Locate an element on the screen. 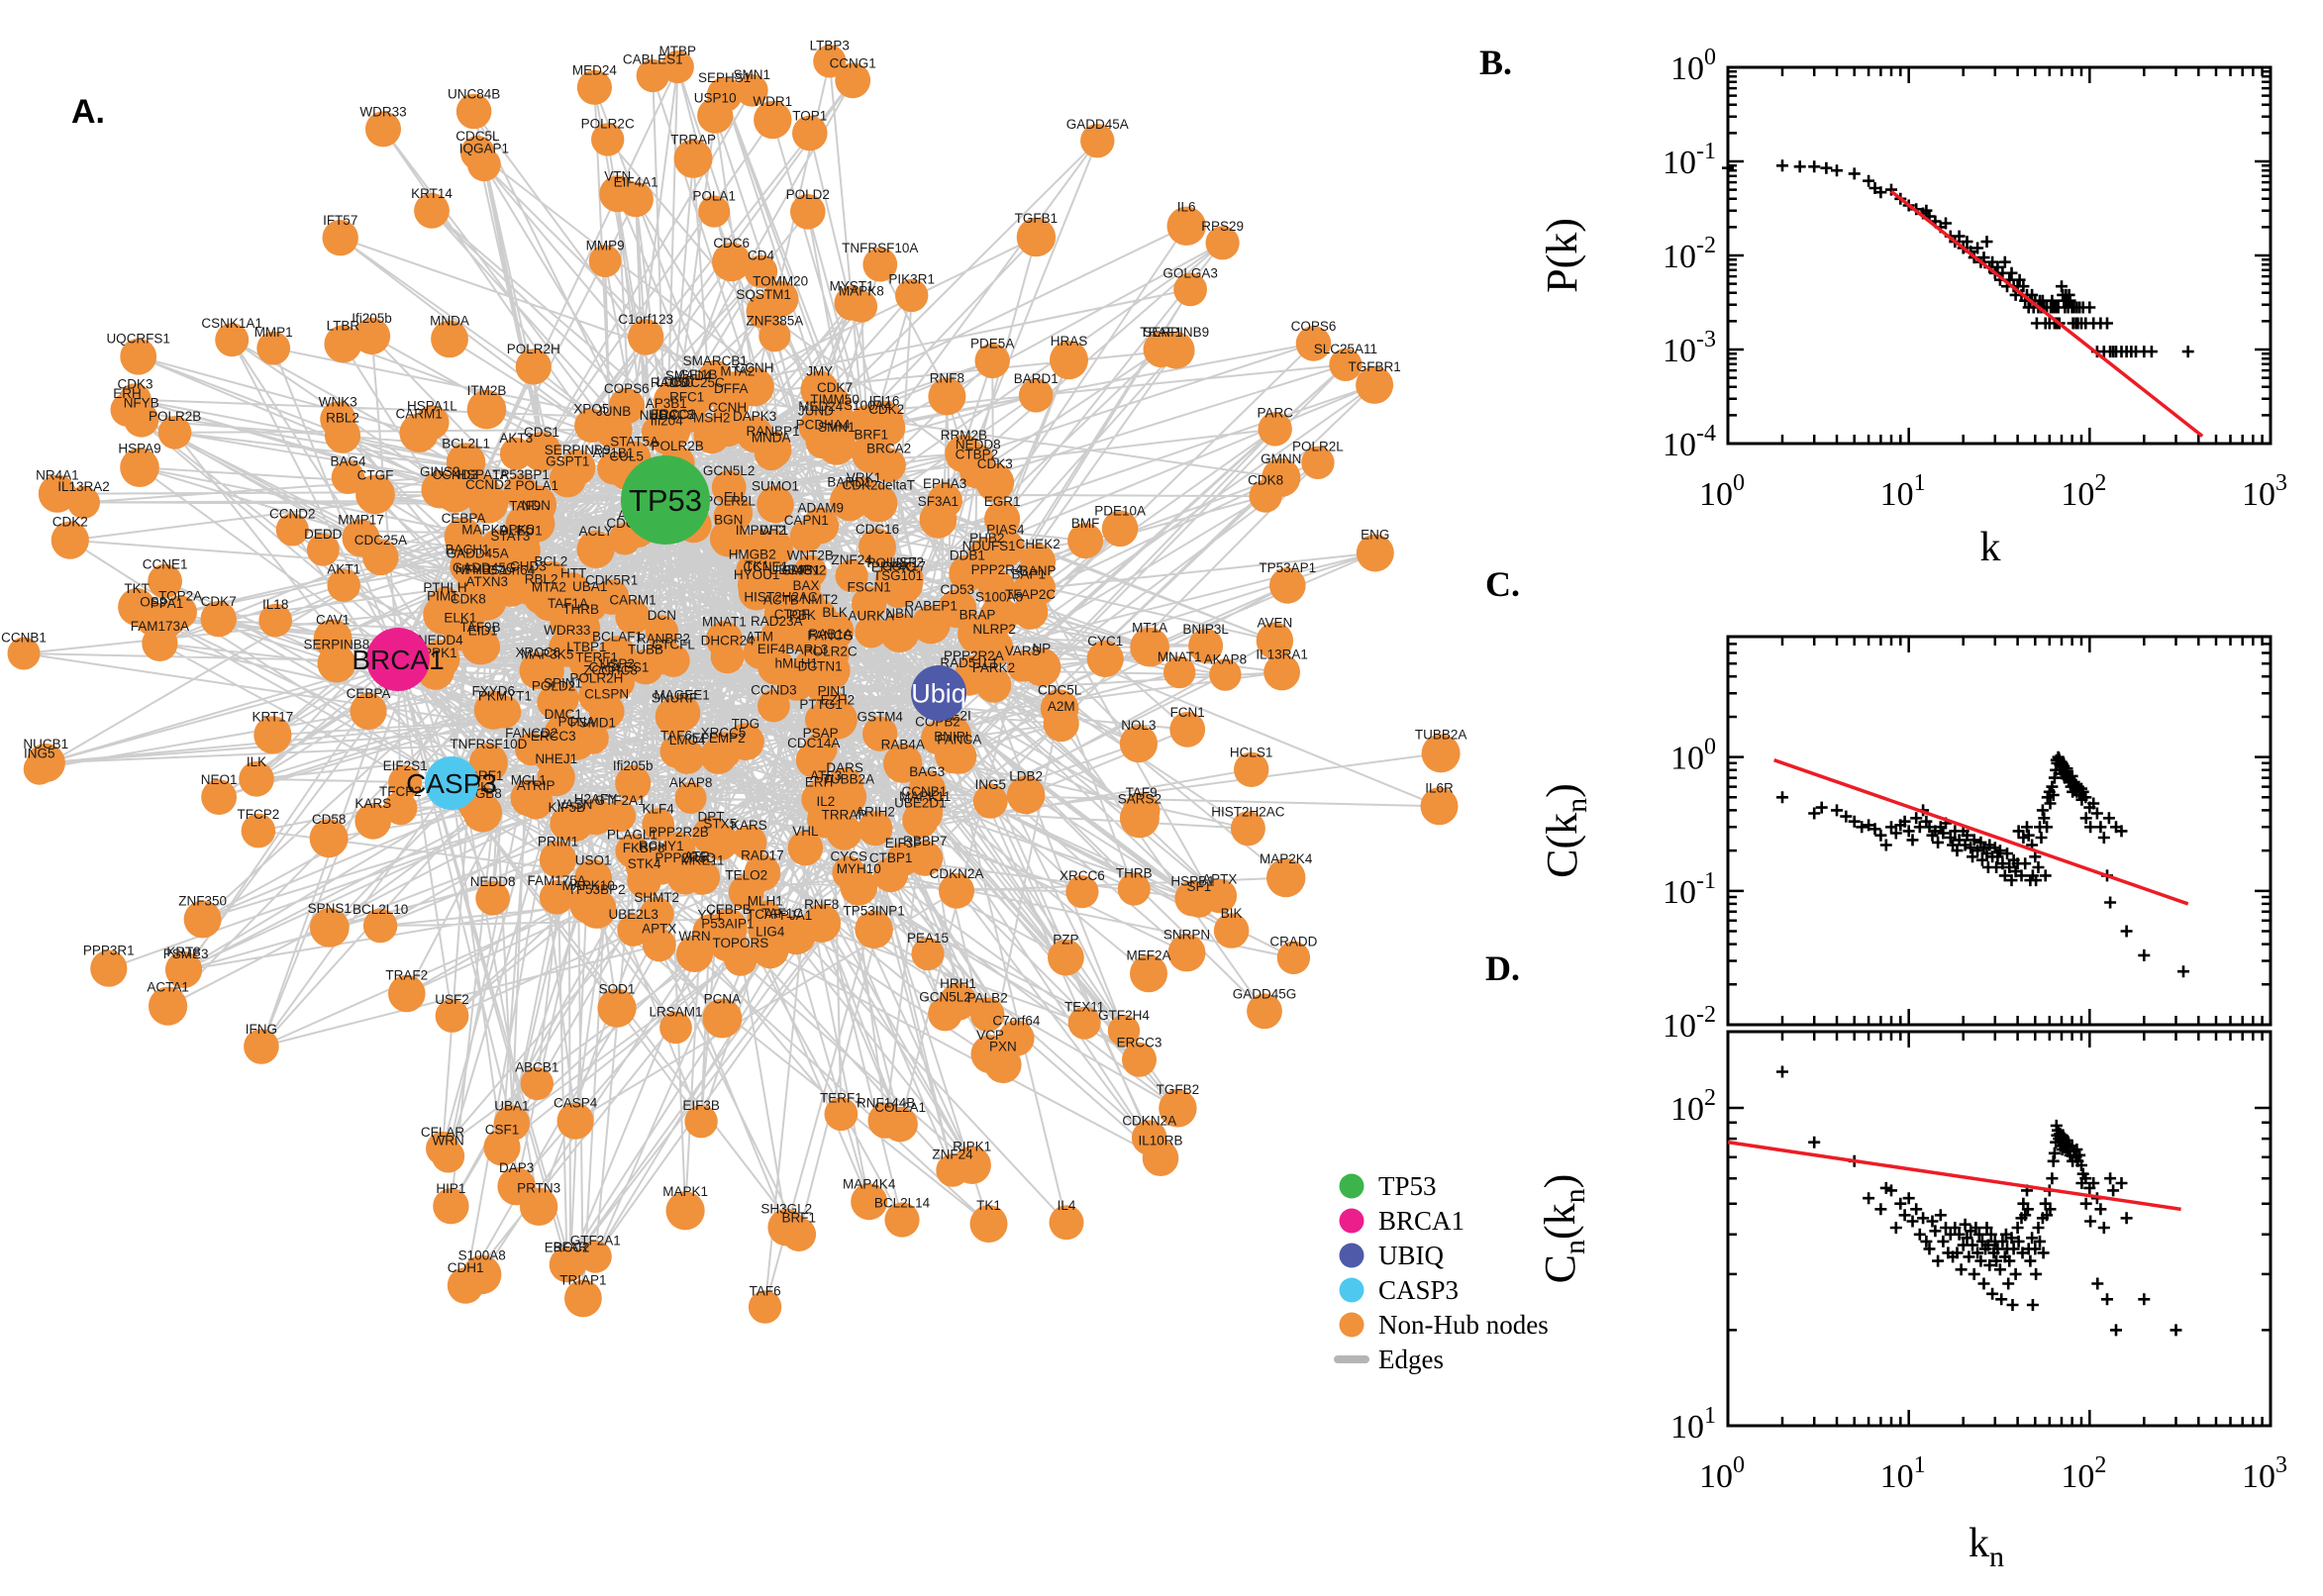  network-node-label: CCNG1 is located at coordinates (853, 62).